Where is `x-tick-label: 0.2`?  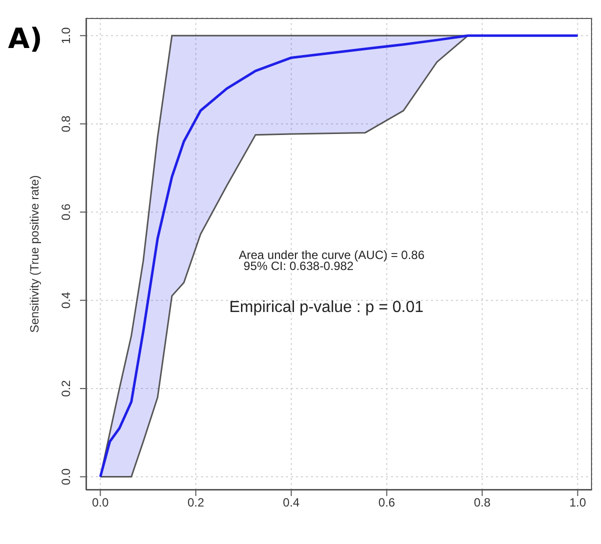 x-tick-label: 0.2 is located at coordinates (195, 503).